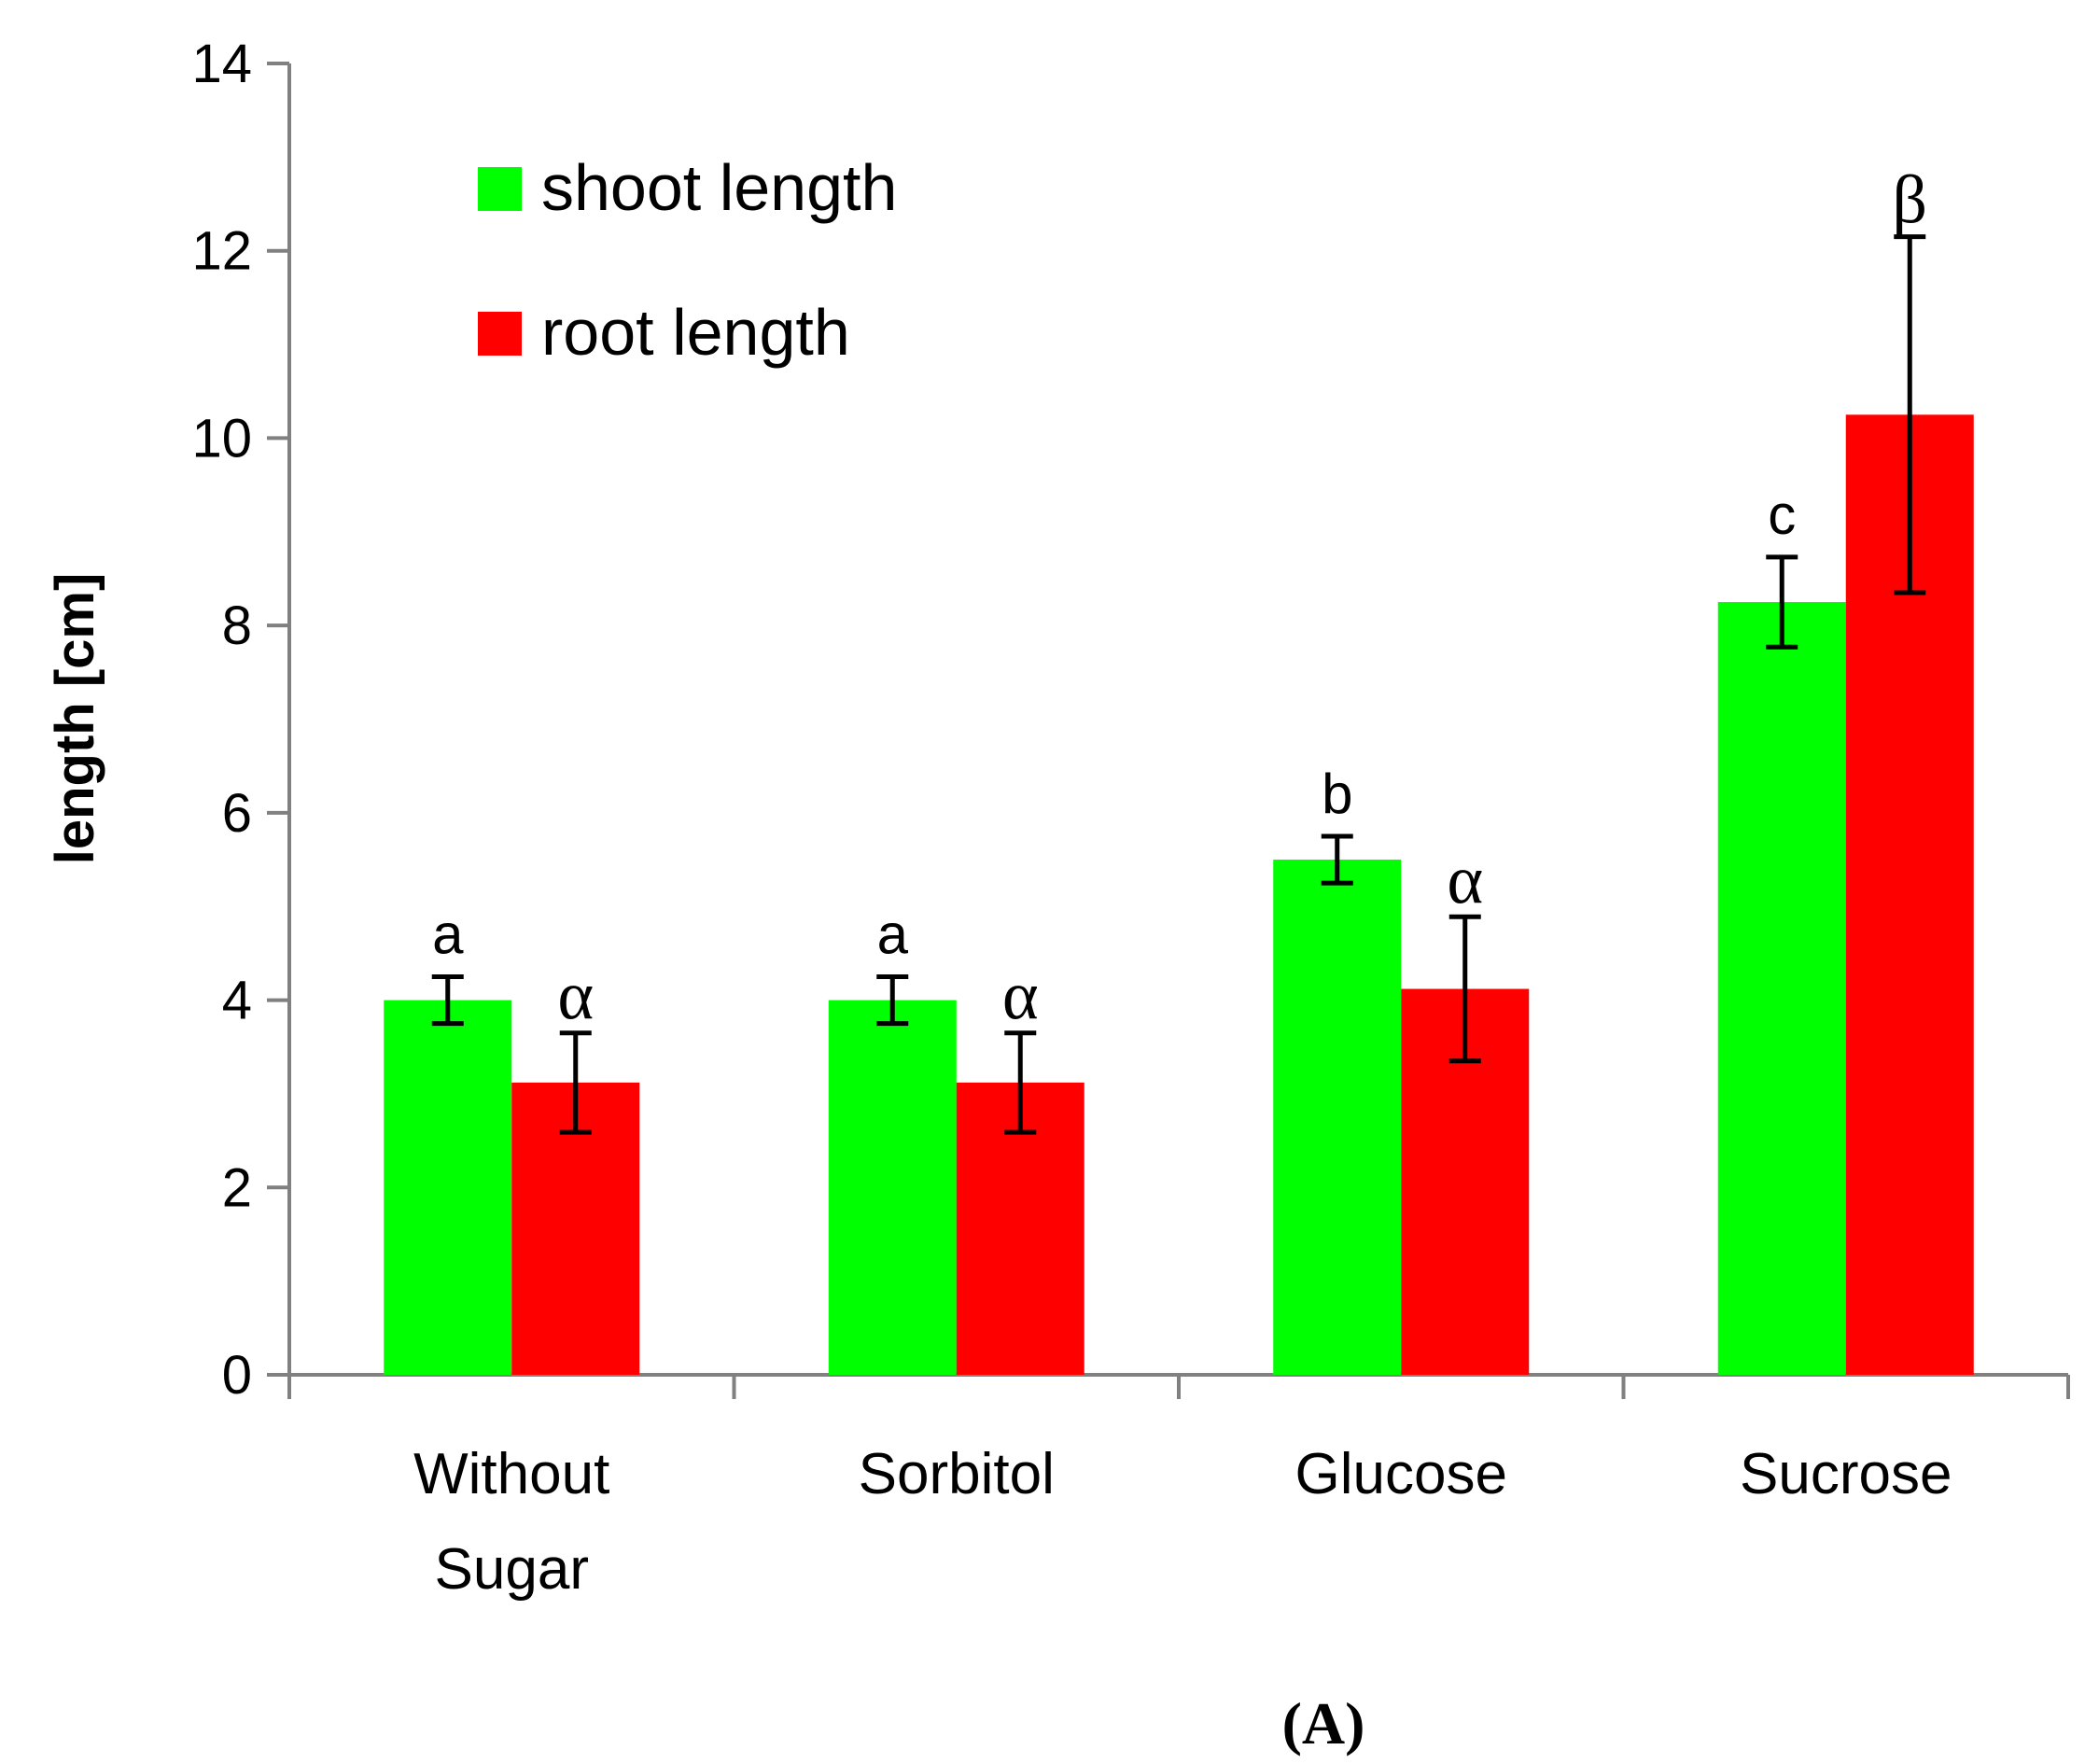  I want to click on significance-letter: β, so click(1909, 200).